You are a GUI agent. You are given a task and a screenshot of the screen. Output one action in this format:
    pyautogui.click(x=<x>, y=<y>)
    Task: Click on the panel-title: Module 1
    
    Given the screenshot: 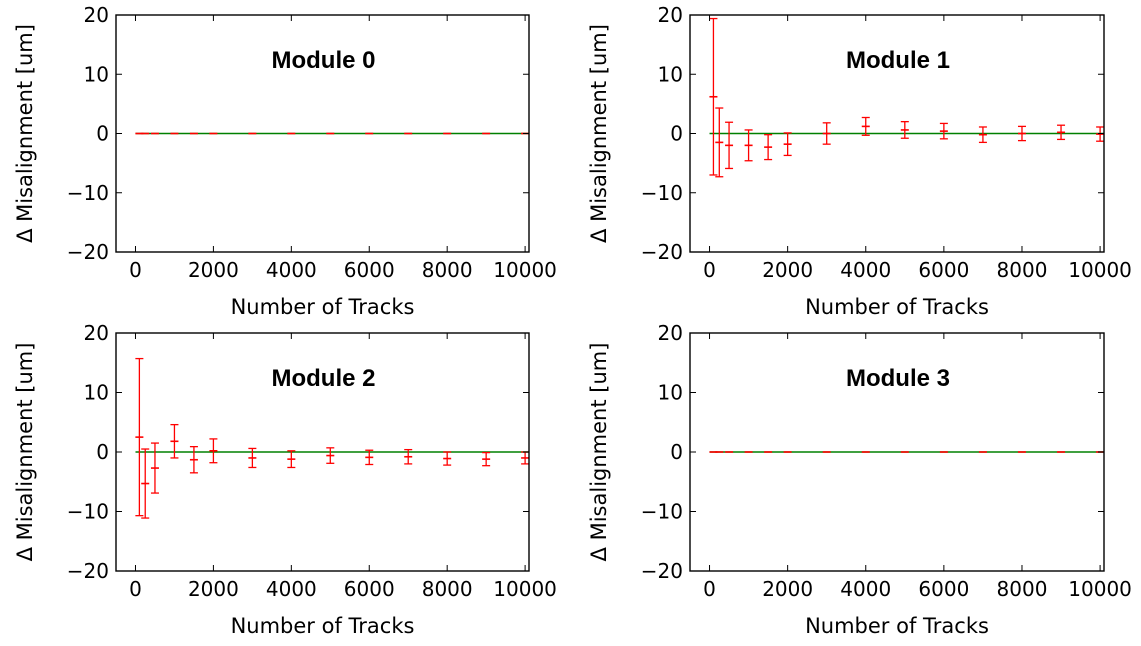 What is the action you would take?
    pyautogui.click(x=898, y=60)
    